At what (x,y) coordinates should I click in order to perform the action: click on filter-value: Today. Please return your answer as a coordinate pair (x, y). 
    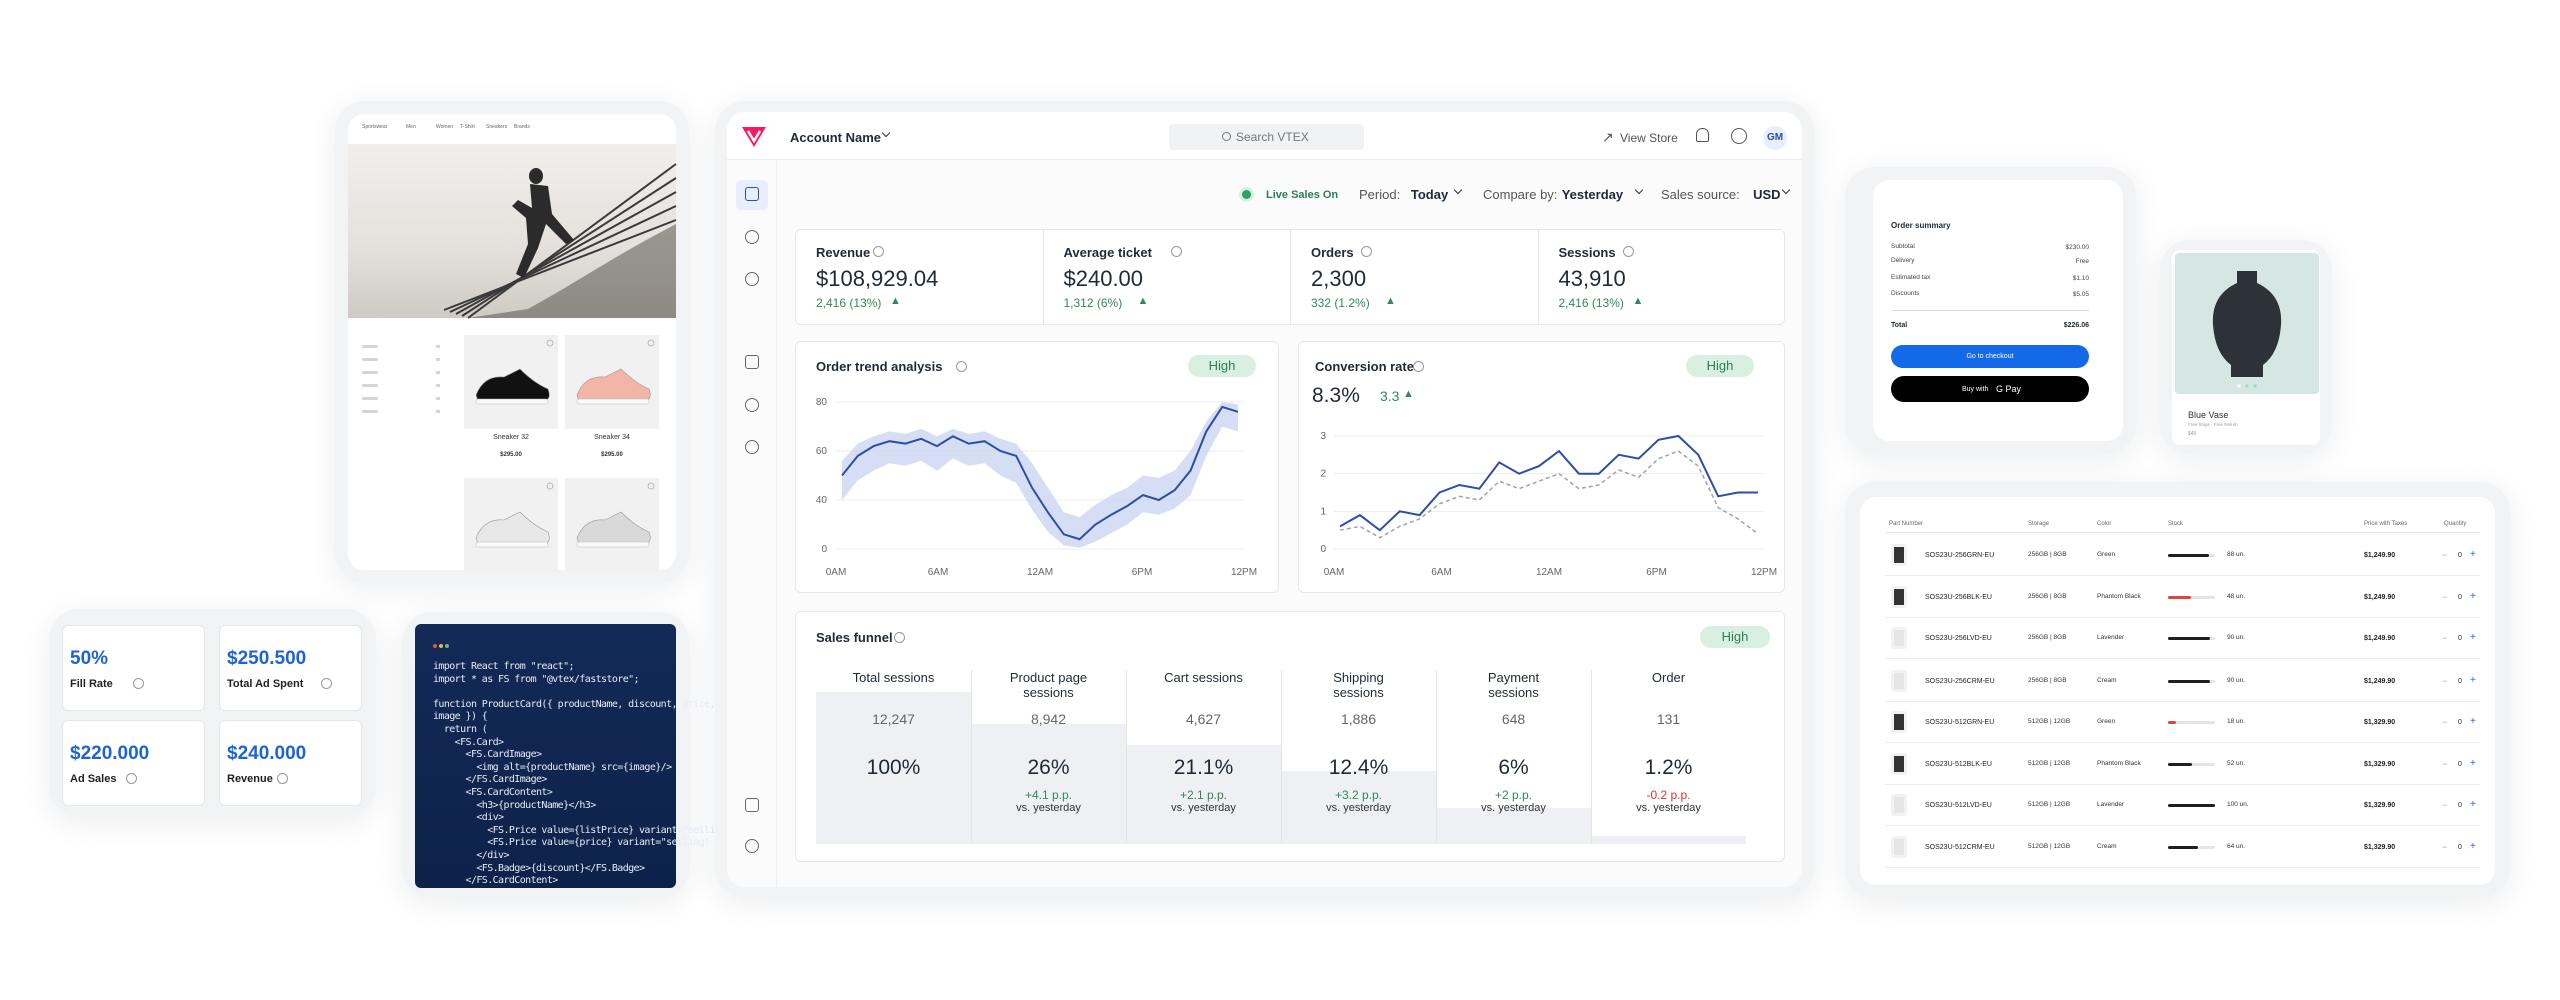
    Looking at the image, I should click on (1429, 194).